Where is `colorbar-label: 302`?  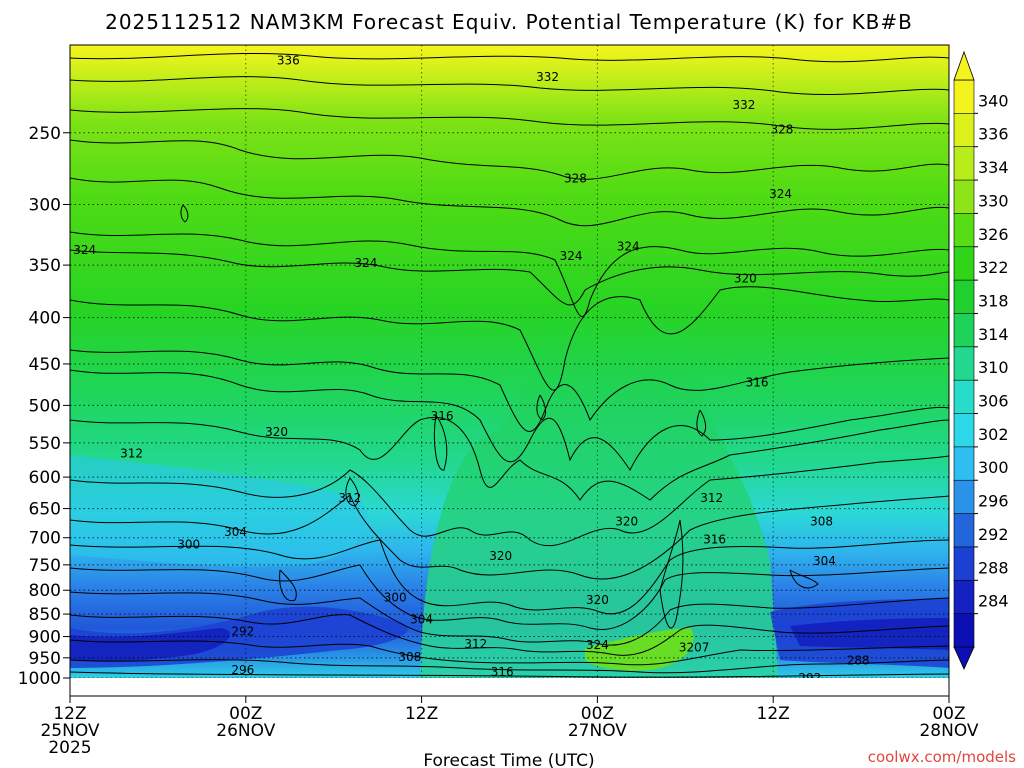
colorbar-label: 302 is located at coordinates (993, 434).